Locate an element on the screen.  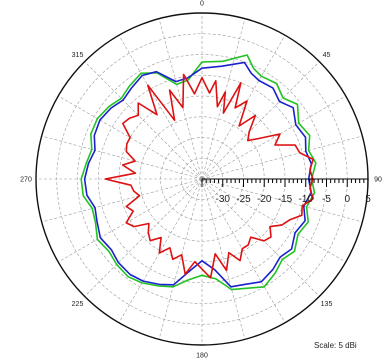
angle-label: 90 is located at coordinates (378, 180).